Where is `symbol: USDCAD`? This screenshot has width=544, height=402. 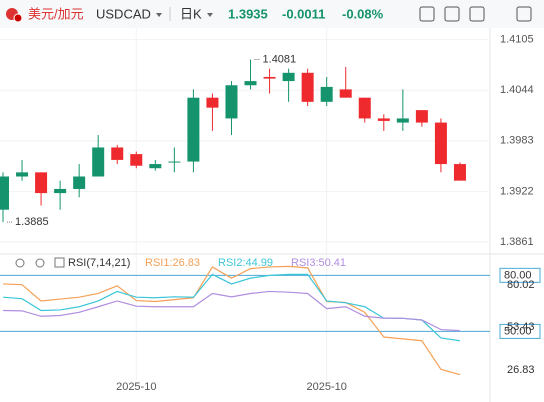
symbol: USDCAD is located at coordinates (123, 13).